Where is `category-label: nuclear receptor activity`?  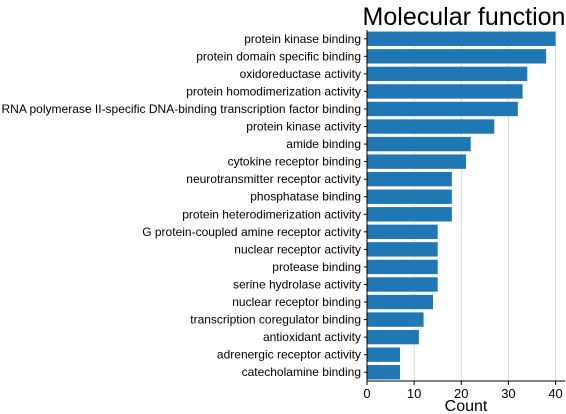
category-label: nuclear receptor activity is located at coordinates (297, 249).